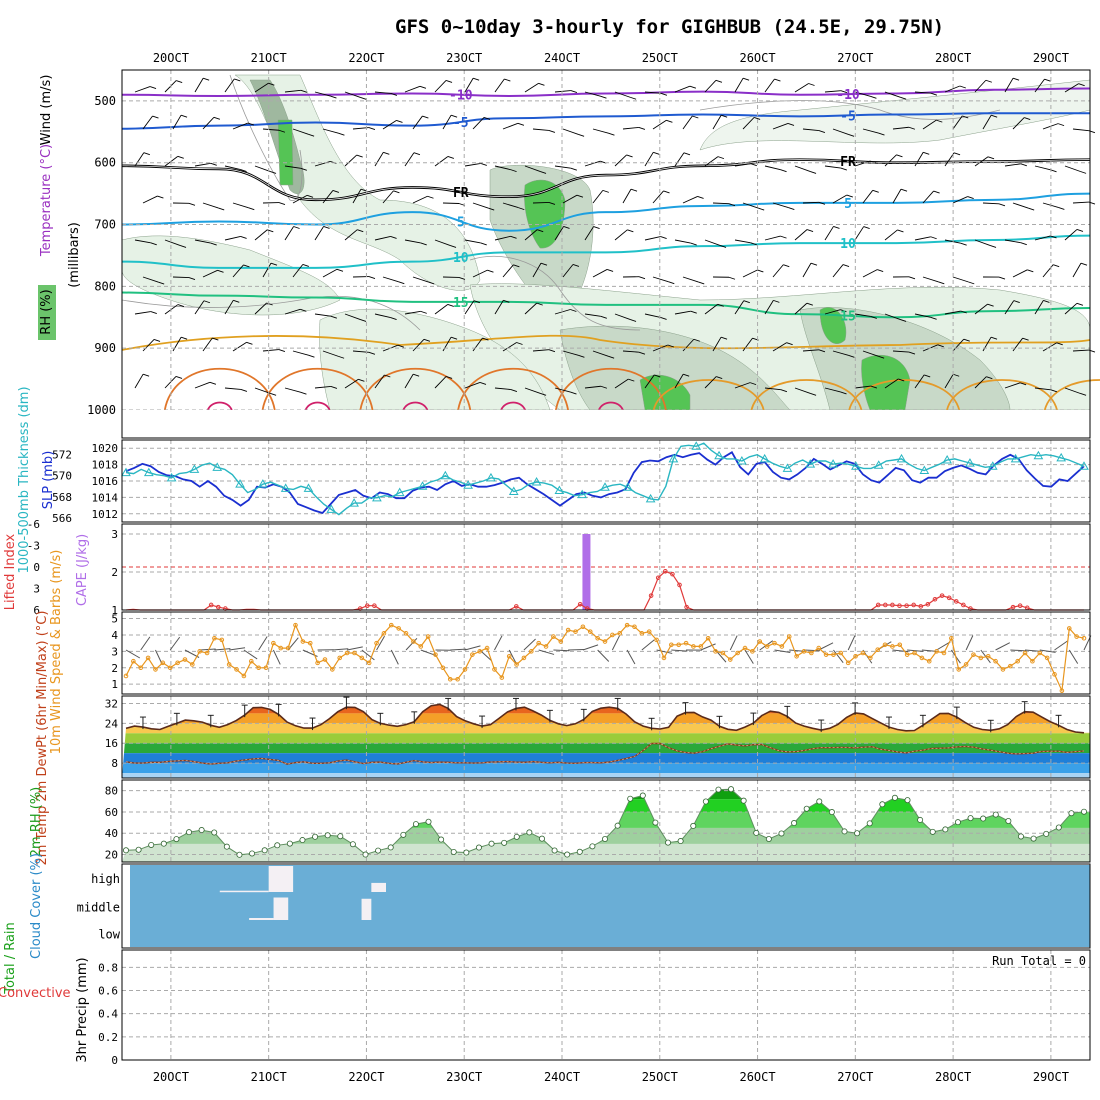 The width and height of the screenshot is (1100, 1100). Describe the element at coordinates (461, 303) in the screenshot. I see `contour-label-15: 15` at that location.